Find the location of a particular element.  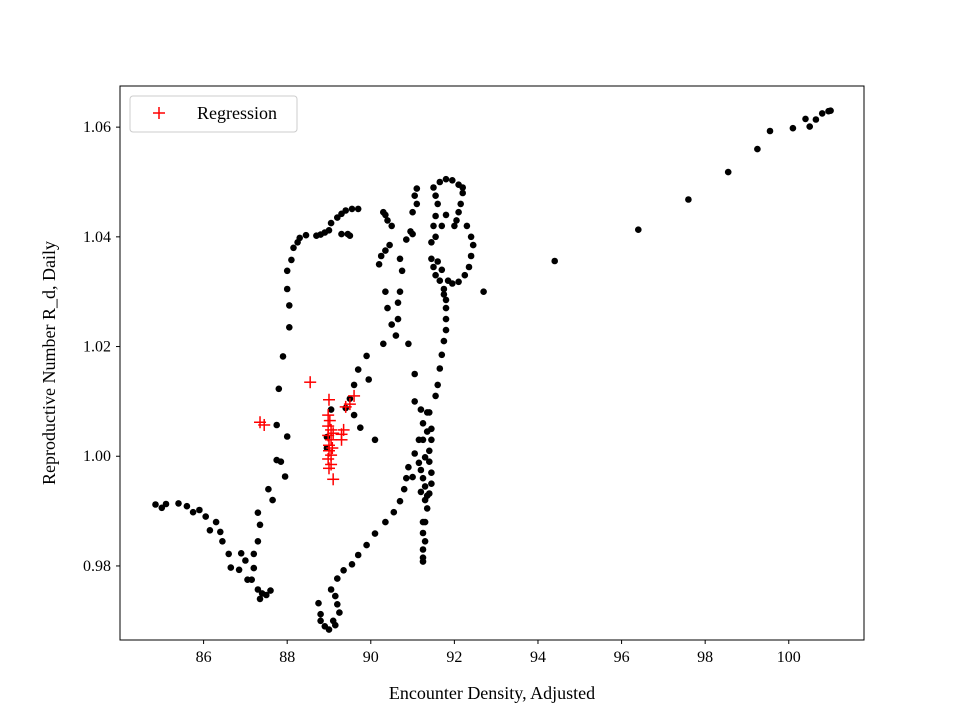

legend-label: Regression is located at coordinates (237, 113).